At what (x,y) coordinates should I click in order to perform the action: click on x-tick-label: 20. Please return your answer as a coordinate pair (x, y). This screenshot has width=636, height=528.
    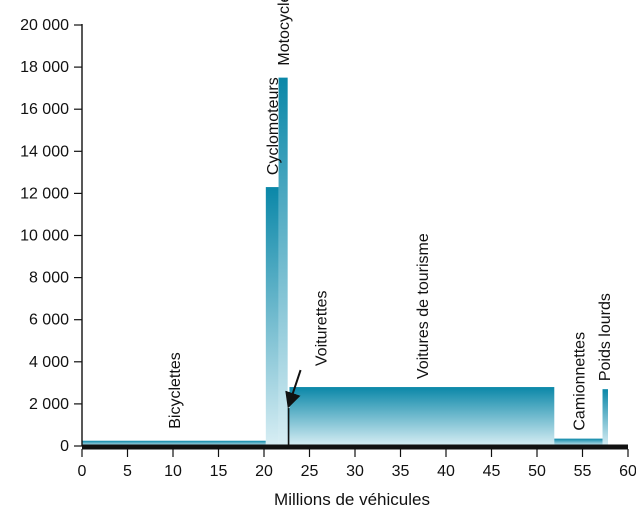
    Looking at the image, I should click on (264, 471).